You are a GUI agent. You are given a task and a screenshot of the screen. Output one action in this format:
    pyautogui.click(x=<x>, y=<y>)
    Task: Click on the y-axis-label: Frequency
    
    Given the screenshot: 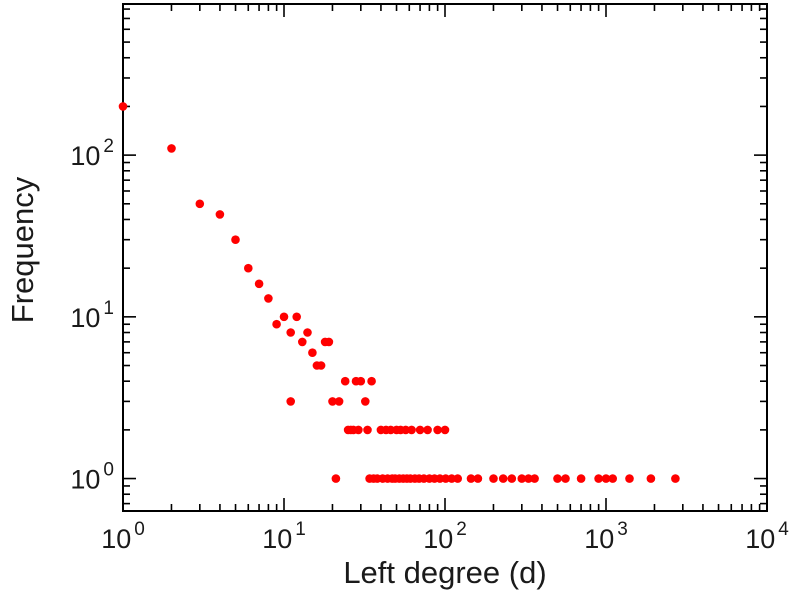 What is the action you would take?
    pyautogui.click(x=22, y=249)
    